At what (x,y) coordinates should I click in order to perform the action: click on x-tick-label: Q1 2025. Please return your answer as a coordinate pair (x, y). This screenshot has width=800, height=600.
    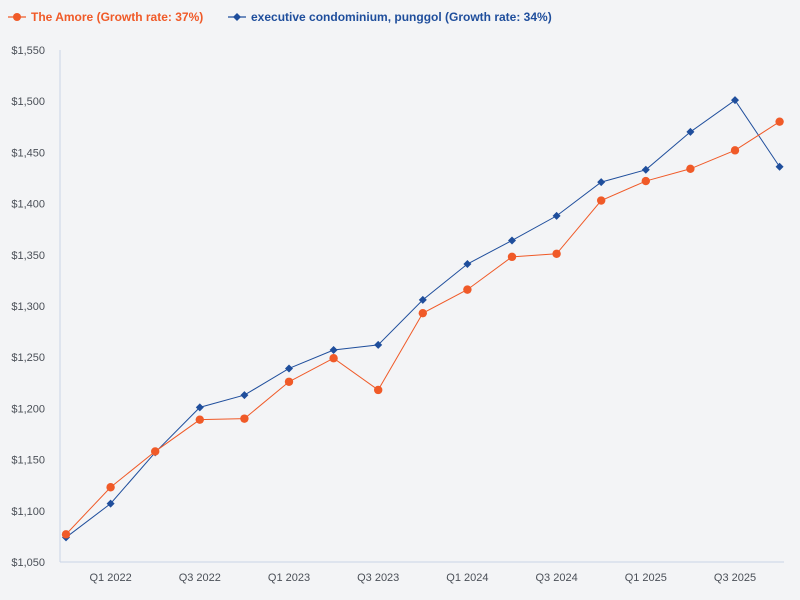
    Looking at the image, I should click on (646, 578).